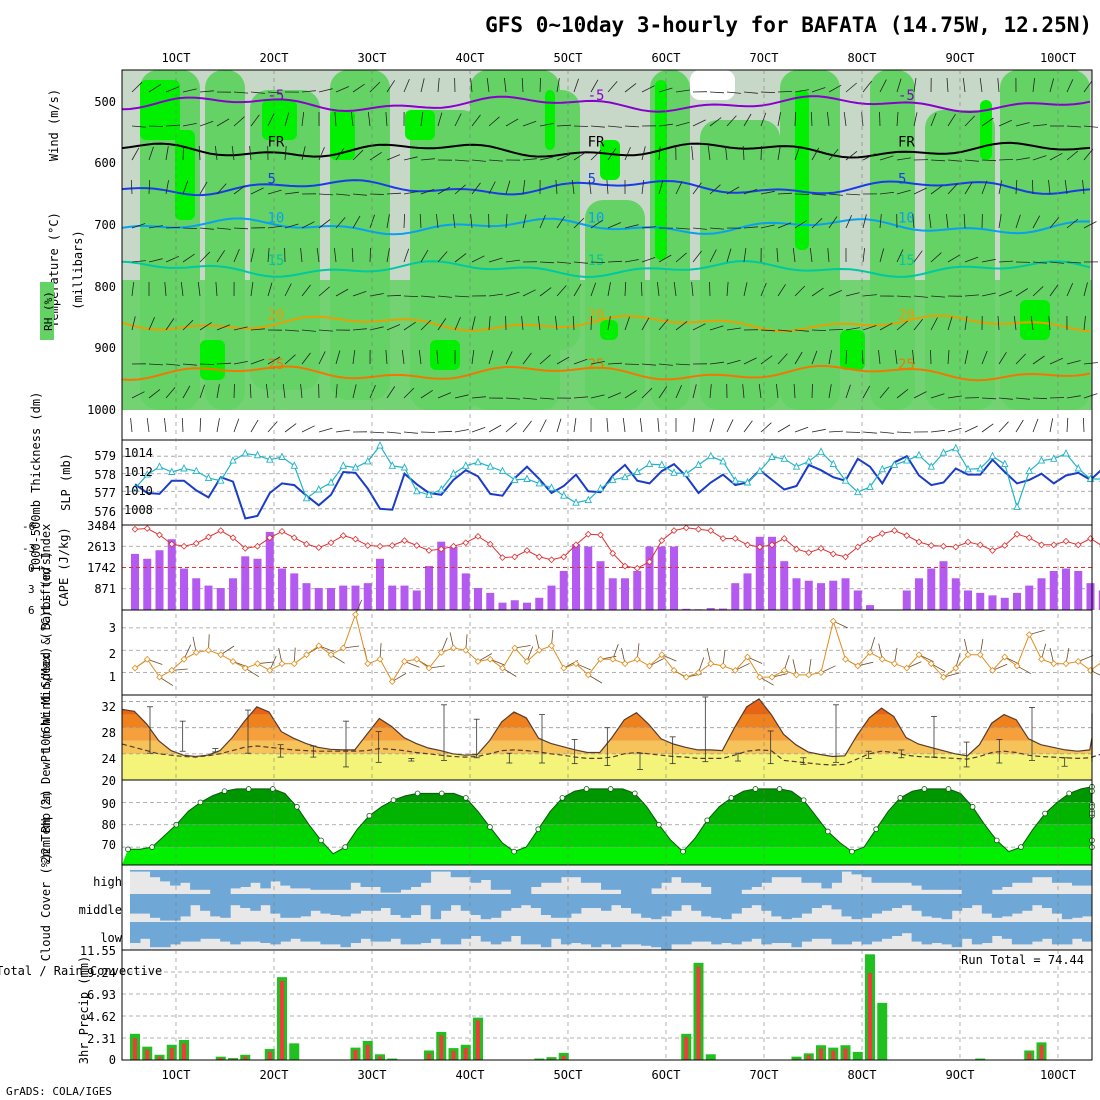 The height and width of the screenshot is (1100, 1100). What do you see at coordinates (109, 781) in the screenshot?
I see `temp-tick-20: 20` at bounding box center [109, 781].